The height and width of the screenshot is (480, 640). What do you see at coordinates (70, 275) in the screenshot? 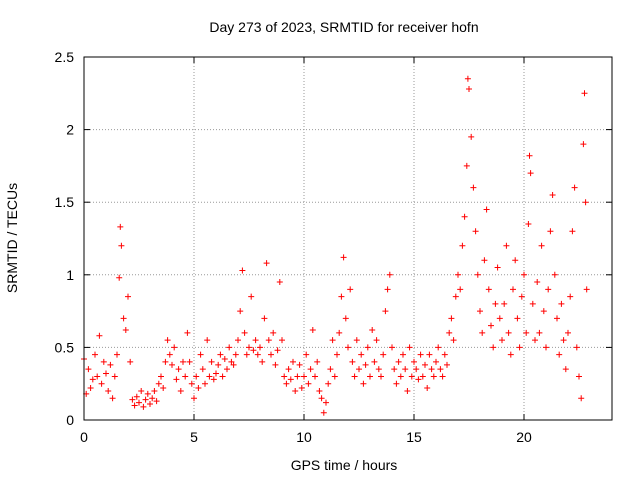
I see `y-tick-label: 1` at bounding box center [70, 275].